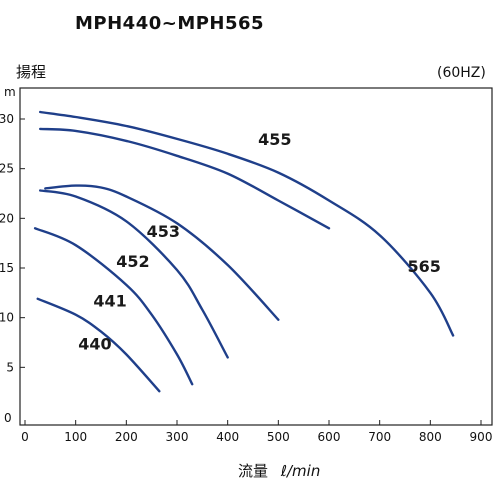 The width and height of the screenshot is (500, 492). Describe the element at coordinates (7, 169) in the screenshot. I see `y-tick-label: 25` at that location.